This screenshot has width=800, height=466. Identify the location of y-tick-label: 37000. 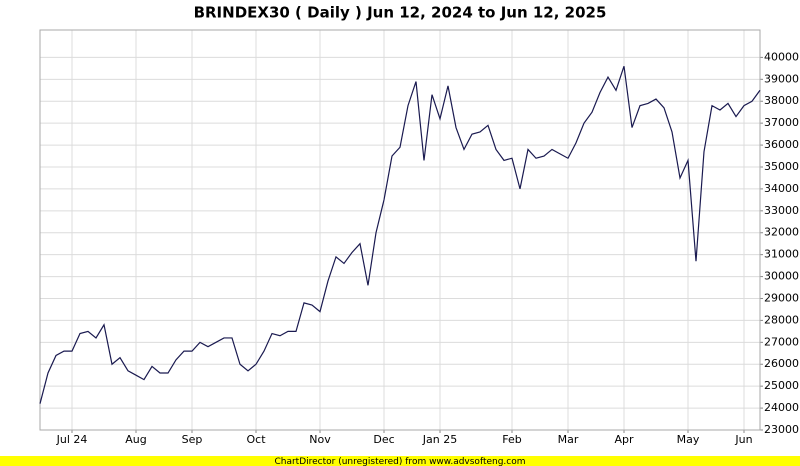
(781, 122).